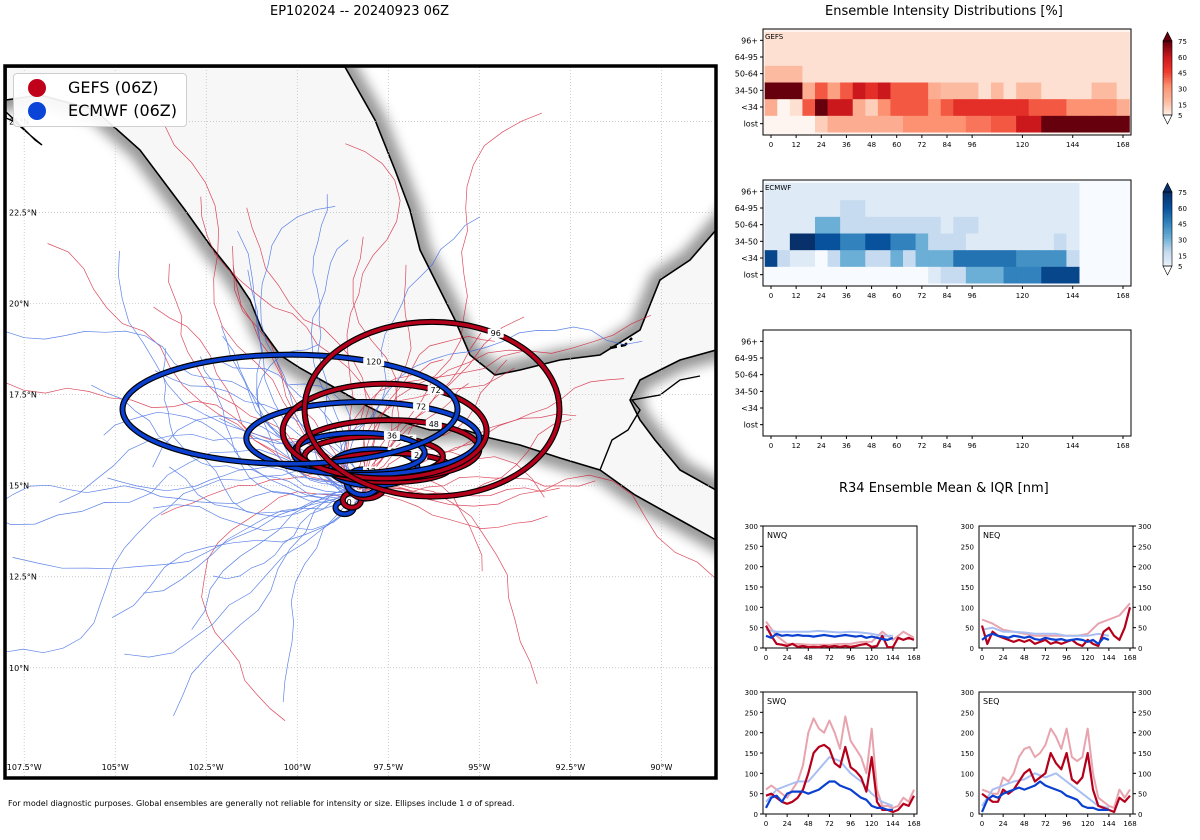 The width and height of the screenshot is (1200, 840). I want to click on row-label: 96+, so click(749, 341).